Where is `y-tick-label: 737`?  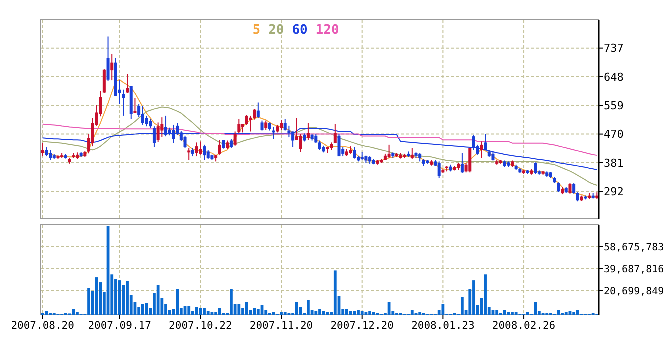 y-tick-label: 737 is located at coordinates (614, 49).